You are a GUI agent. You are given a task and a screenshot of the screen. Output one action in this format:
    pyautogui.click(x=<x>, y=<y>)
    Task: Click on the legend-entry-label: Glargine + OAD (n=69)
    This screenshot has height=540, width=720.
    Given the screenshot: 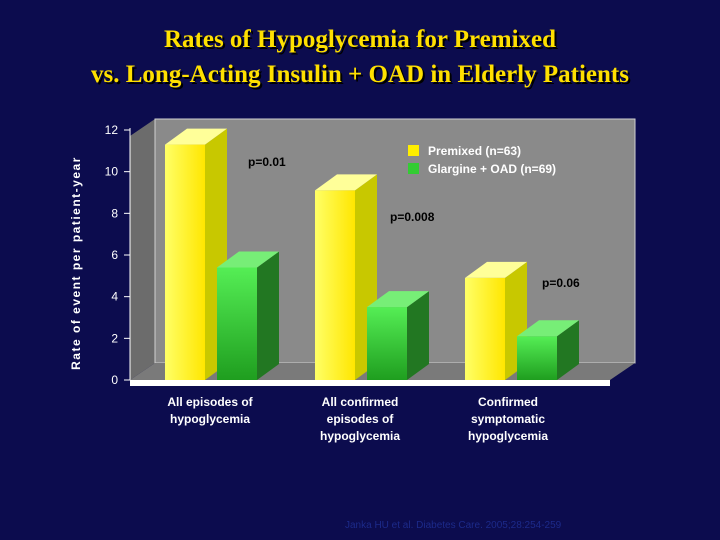 What is the action you would take?
    pyautogui.click(x=492, y=169)
    